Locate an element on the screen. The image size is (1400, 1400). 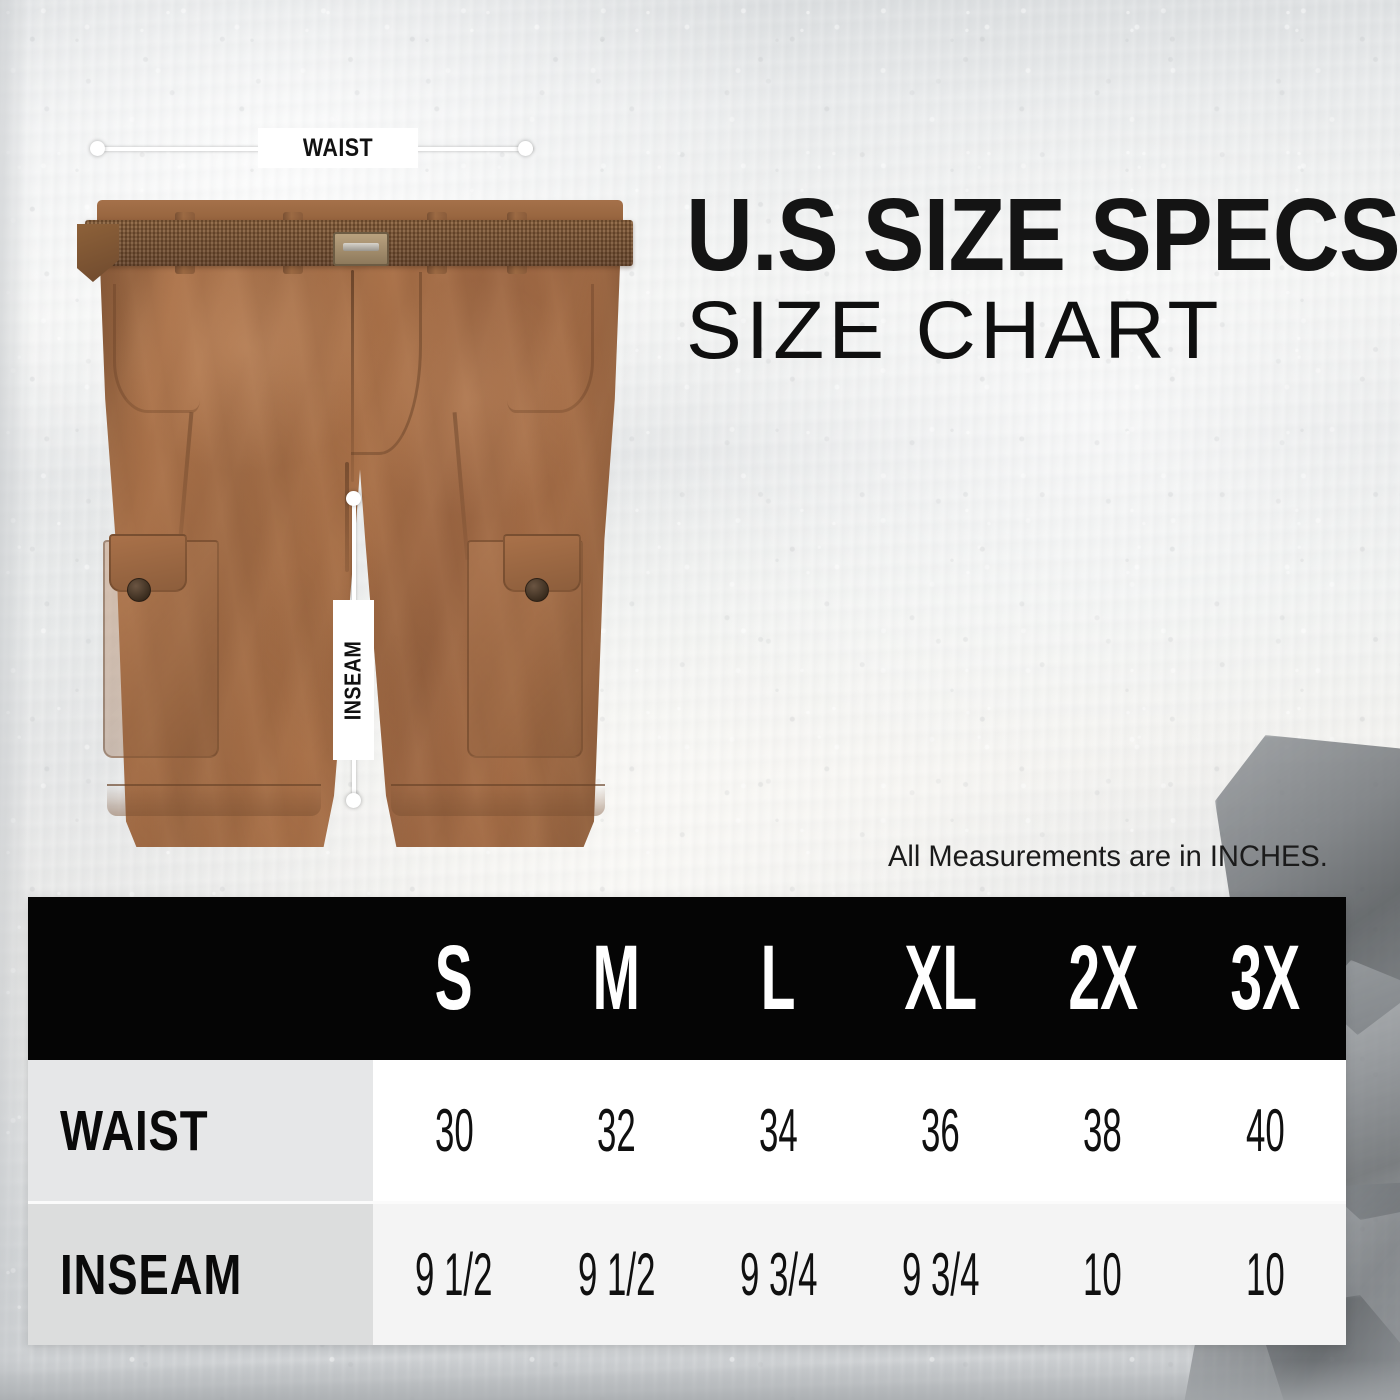
cell-inseam-m: 9 1/2 is located at coordinates (616, 1274).